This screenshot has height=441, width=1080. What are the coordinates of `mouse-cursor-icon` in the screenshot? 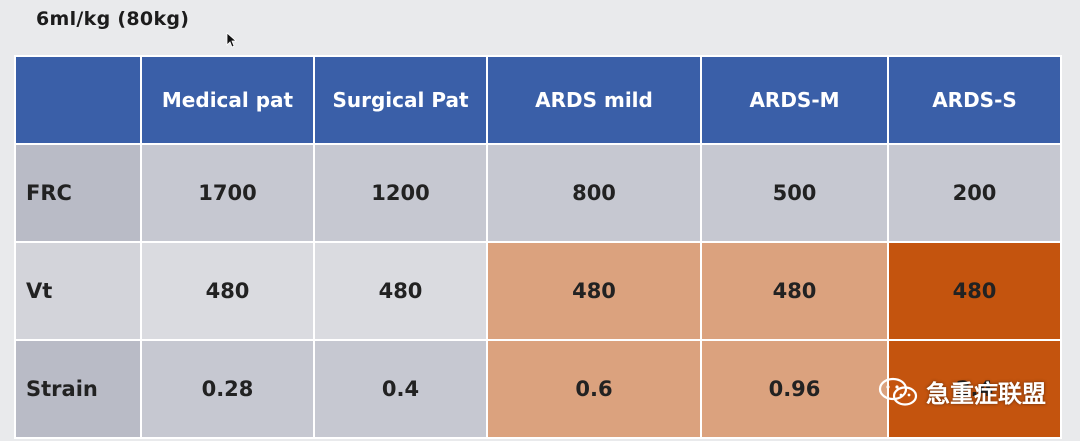 It's located at (232, 40).